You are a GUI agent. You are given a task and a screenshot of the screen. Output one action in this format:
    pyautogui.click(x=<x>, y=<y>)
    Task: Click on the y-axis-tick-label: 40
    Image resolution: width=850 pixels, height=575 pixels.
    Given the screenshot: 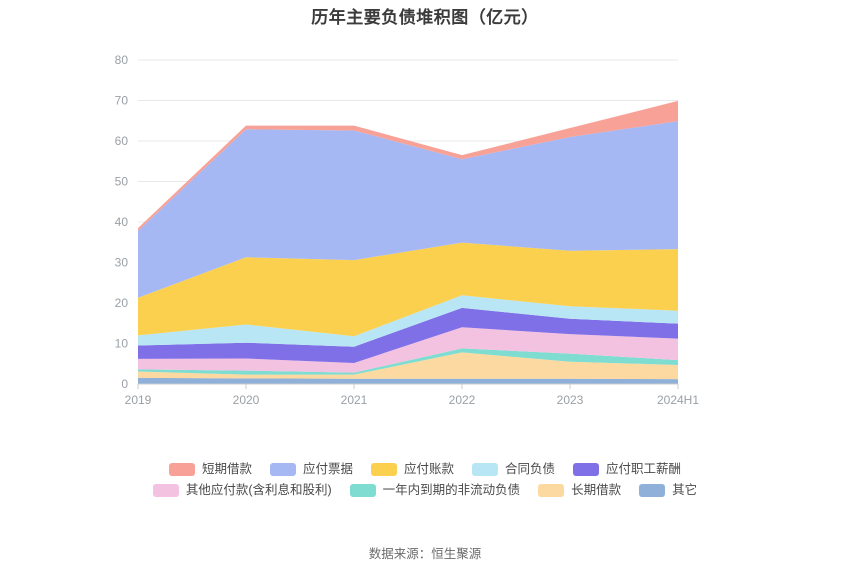 What is the action you would take?
    pyautogui.click(x=122, y=222)
    